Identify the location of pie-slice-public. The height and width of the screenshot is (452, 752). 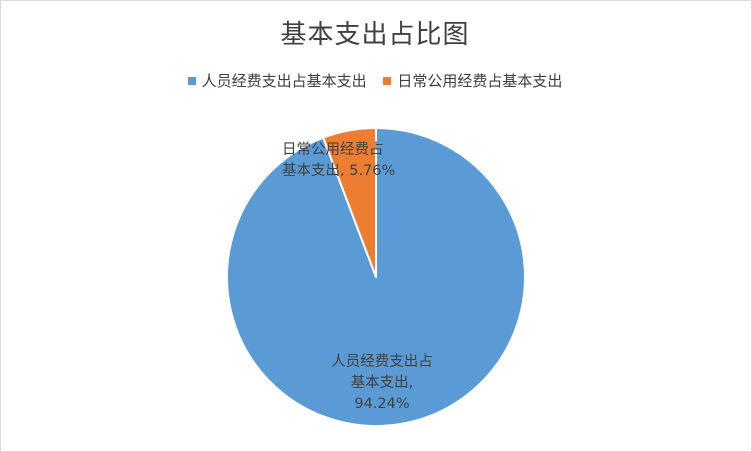
(349, 202).